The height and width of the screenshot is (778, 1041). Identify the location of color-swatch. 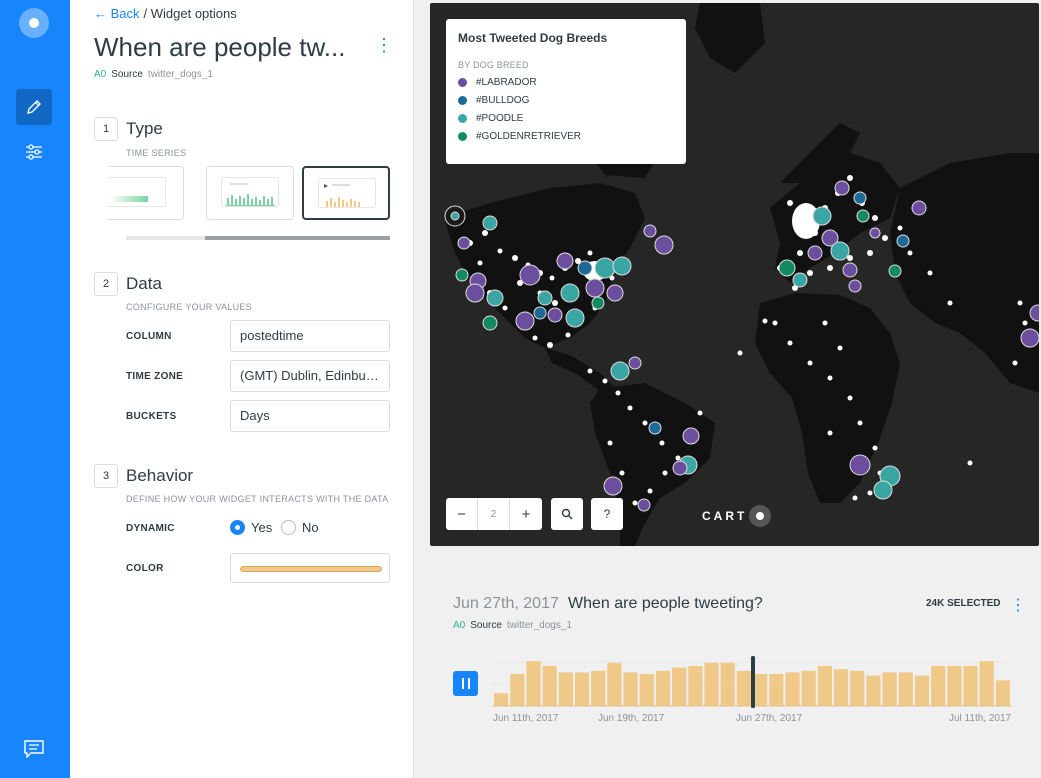
(311, 569).